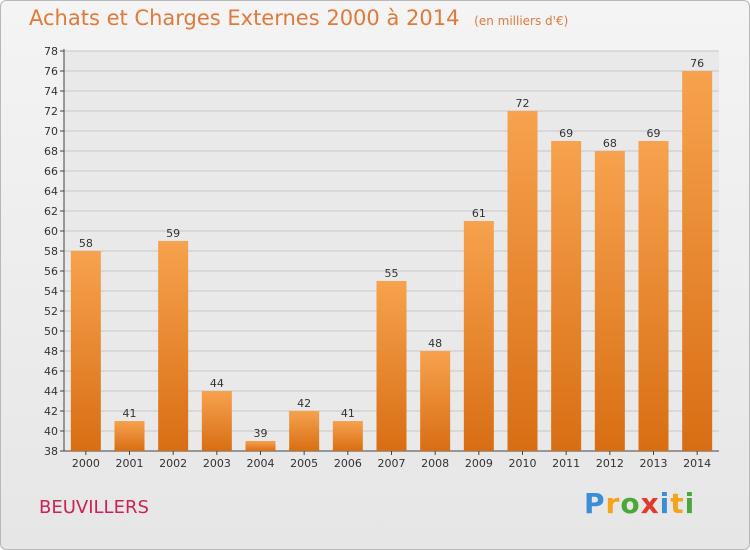 The width and height of the screenshot is (750, 550). What do you see at coordinates (51, 271) in the screenshot?
I see `y-tick-label: 56` at bounding box center [51, 271].